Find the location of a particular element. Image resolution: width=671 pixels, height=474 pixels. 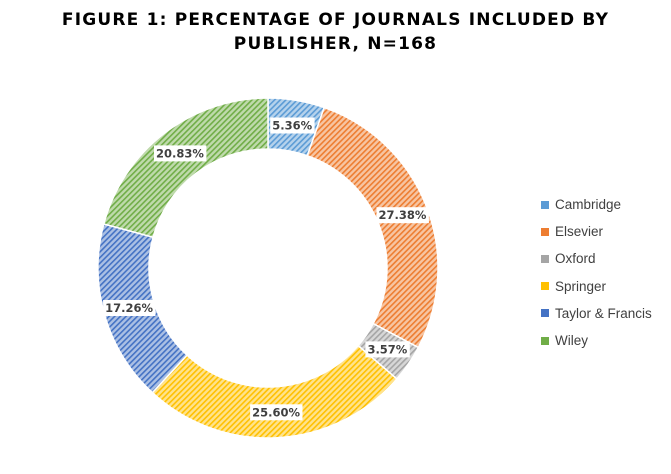

legend-swatch-springer is located at coordinates (545, 286).